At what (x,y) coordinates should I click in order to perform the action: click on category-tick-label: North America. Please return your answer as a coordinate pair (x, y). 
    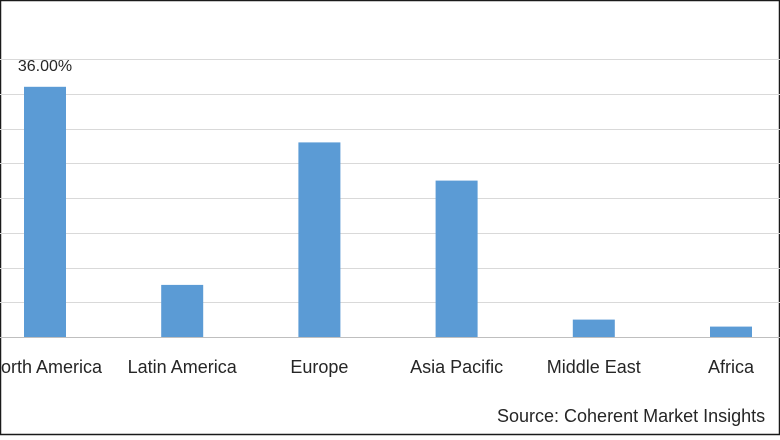
    Looking at the image, I should click on (51, 367).